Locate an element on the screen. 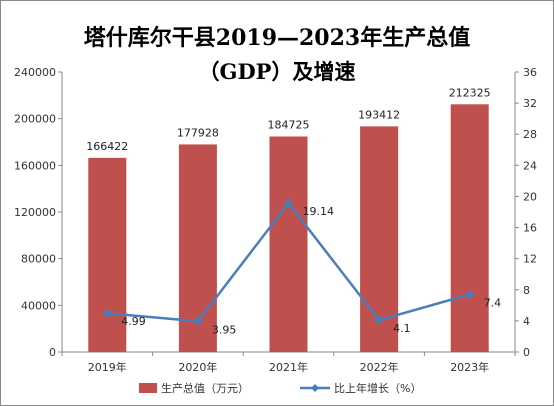 This screenshot has width=554, height=406. legend-bar-swatch is located at coordinates (148, 388).